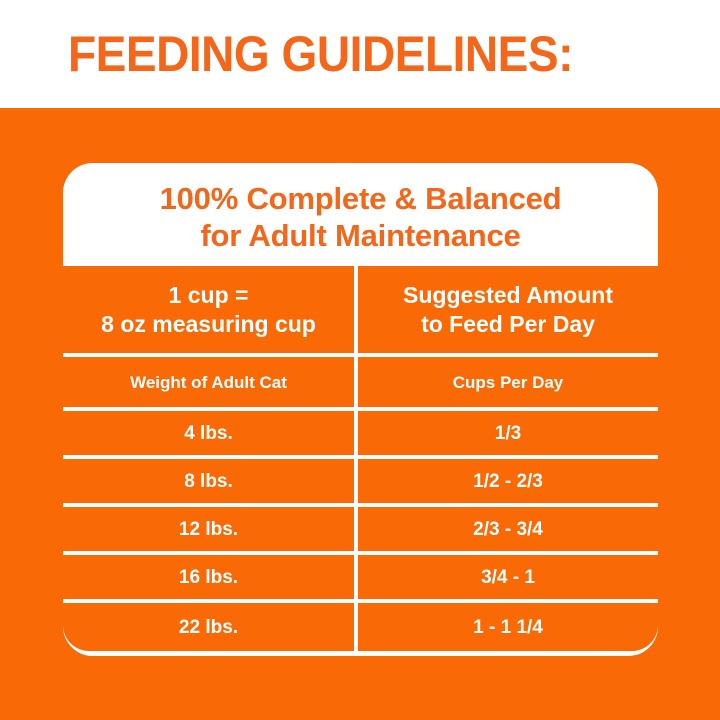 Image resolution: width=720 pixels, height=720 pixels. What do you see at coordinates (508, 323) in the screenshot?
I see `suggested-amount-line-2: to Feed Per Day` at bounding box center [508, 323].